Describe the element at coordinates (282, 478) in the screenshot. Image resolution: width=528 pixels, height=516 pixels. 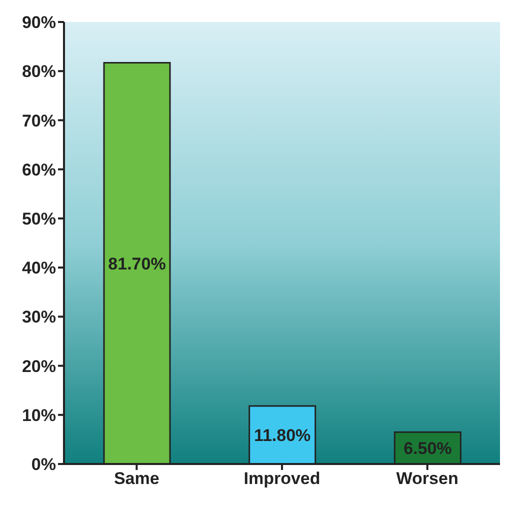
I see `x-tick-label: Improved` at that location.